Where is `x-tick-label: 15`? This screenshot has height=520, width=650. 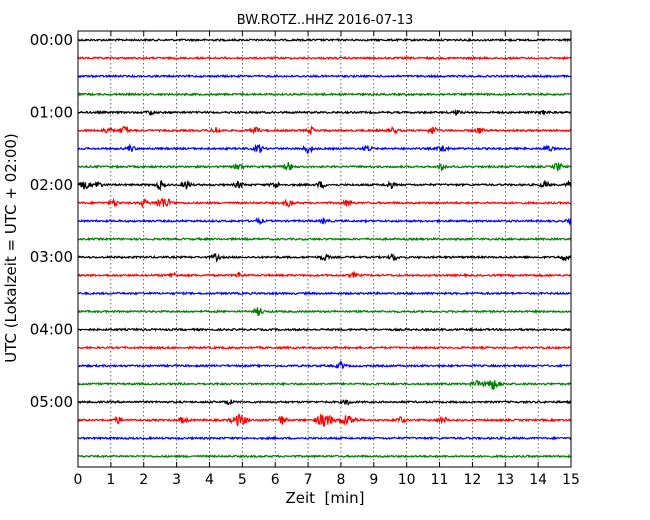 x-tick-label: 15 is located at coordinates (571, 480).